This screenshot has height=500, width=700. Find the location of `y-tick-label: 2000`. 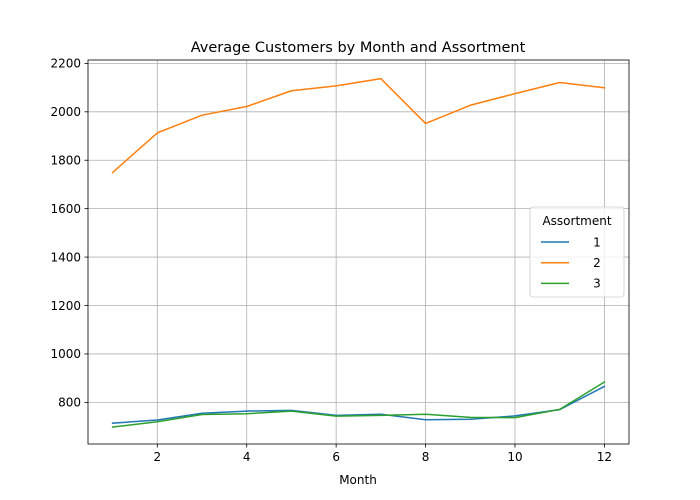

y-tick-label: 2000 is located at coordinates (65, 112).